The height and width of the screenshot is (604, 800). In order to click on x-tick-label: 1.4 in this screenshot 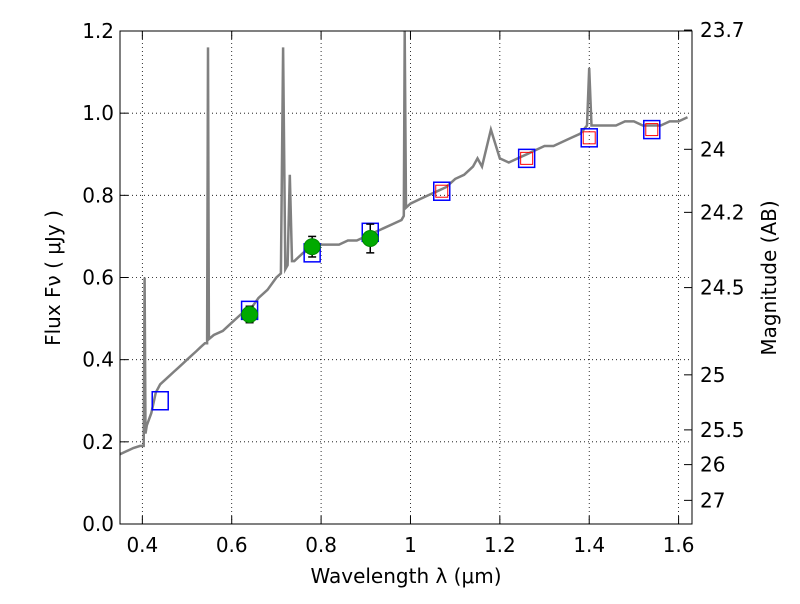, I will do `click(589, 545)`.